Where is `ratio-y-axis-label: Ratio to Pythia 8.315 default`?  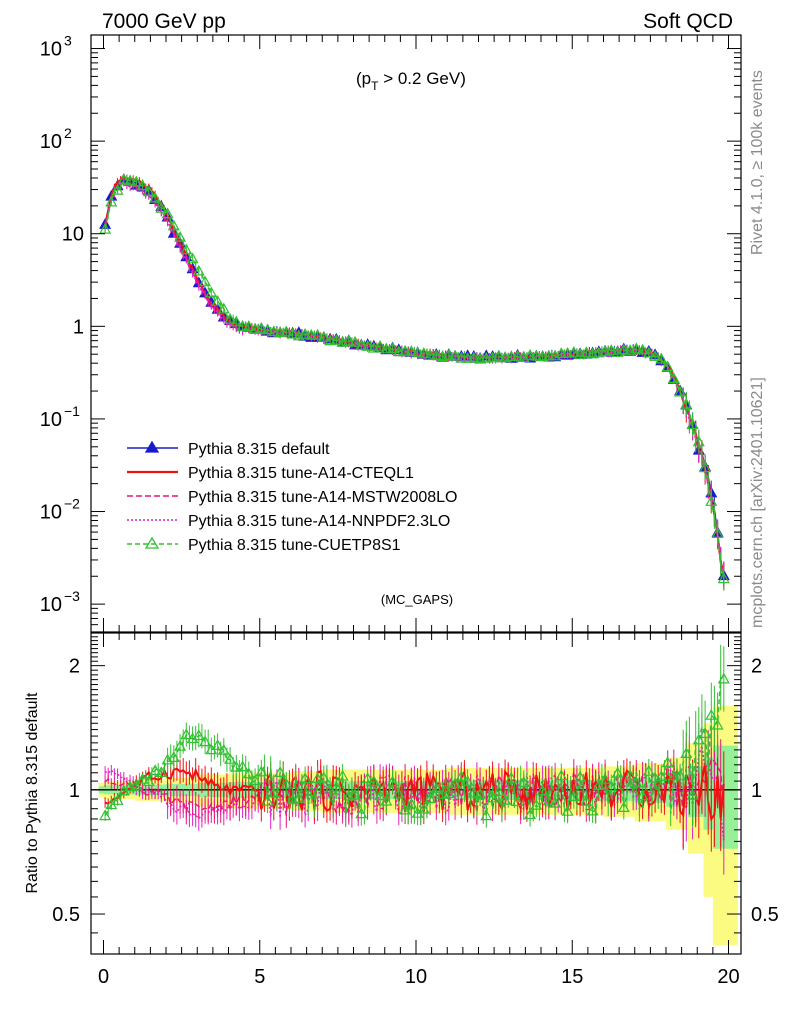
ratio-y-axis-label: Ratio to Pythia 8.315 default is located at coordinates (32, 793).